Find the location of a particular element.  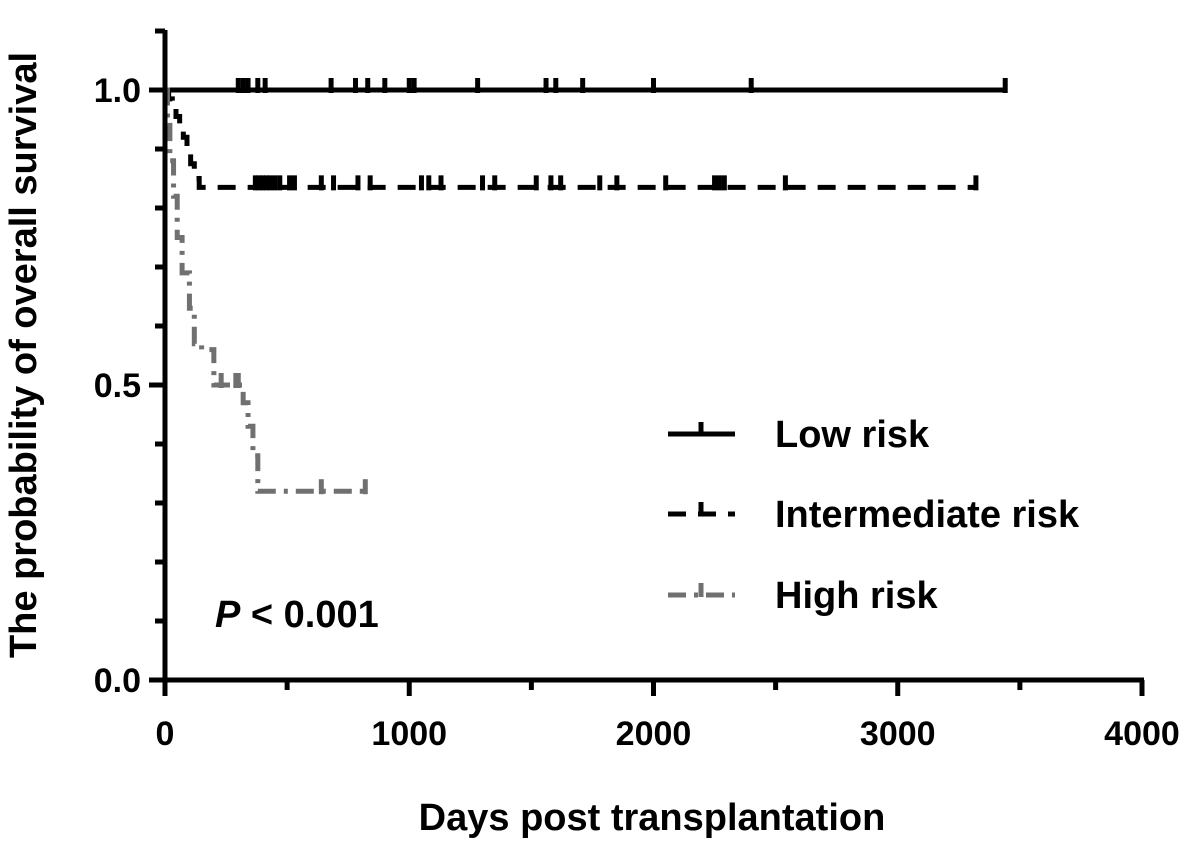

x-axis-title: Days post transplantation is located at coordinates (652, 818).